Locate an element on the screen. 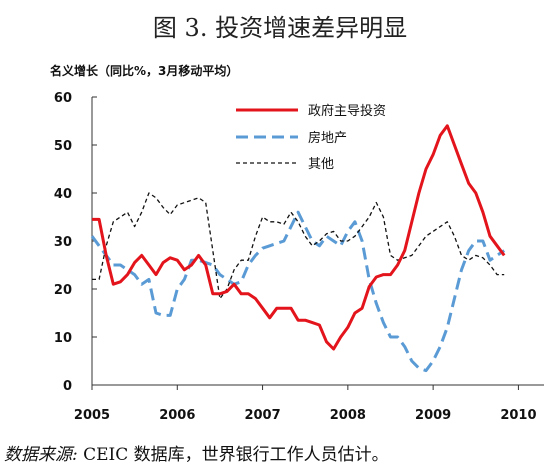 This screenshot has width=560, height=469. y-tick-label: 10 is located at coordinates (63, 338).